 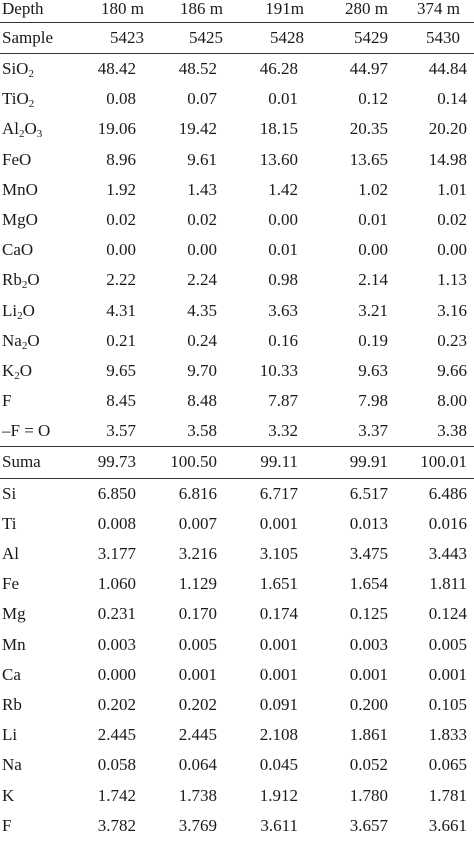 I want to click on total-rule-bottom, so click(x=237, y=478).